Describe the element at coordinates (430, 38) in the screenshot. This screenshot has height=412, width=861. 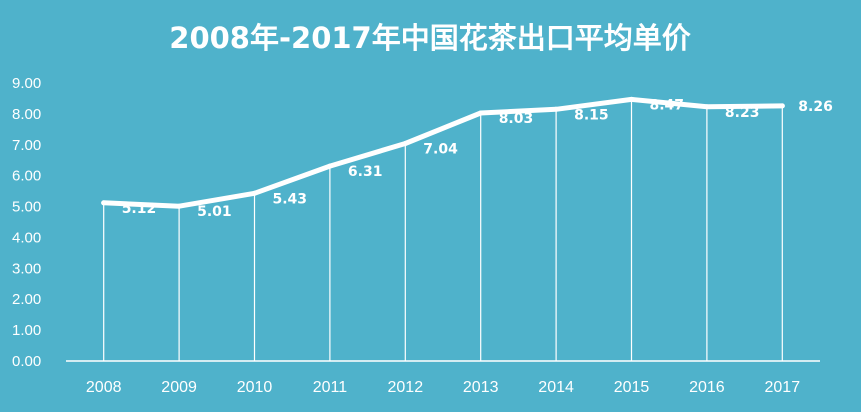
I see `chart-title: 2008年-2017年中国花茶出口平均单价` at that location.